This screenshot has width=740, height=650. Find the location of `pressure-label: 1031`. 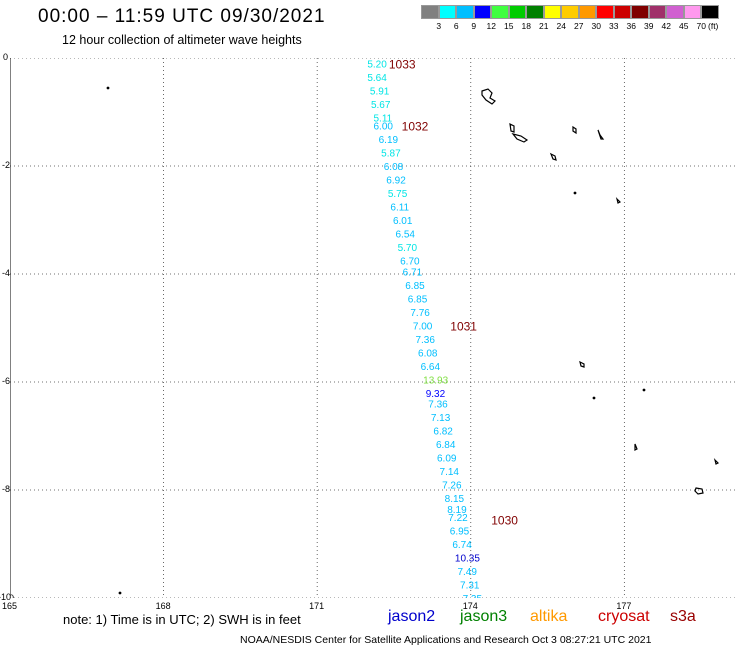

pressure-label: 1031 is located at coordinates (463, 326).